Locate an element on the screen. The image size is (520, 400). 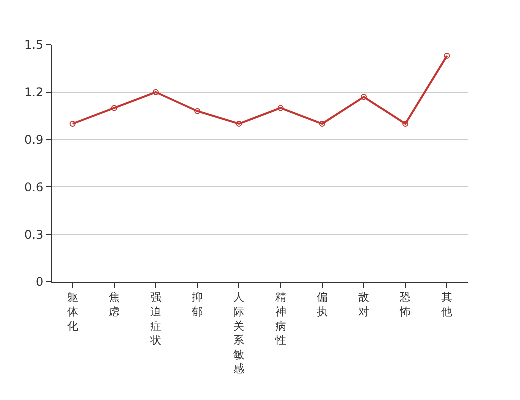
x-tick-label: 偏执 is located at coordinates (322, 304).